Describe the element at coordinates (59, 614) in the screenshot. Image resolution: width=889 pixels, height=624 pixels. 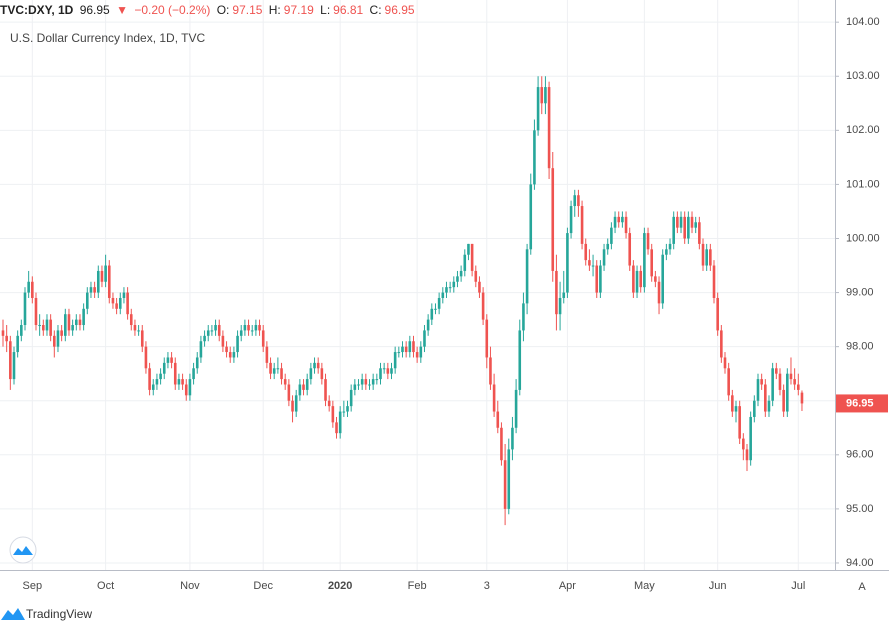
I see `tradingview-logo: TradingView` at that location.